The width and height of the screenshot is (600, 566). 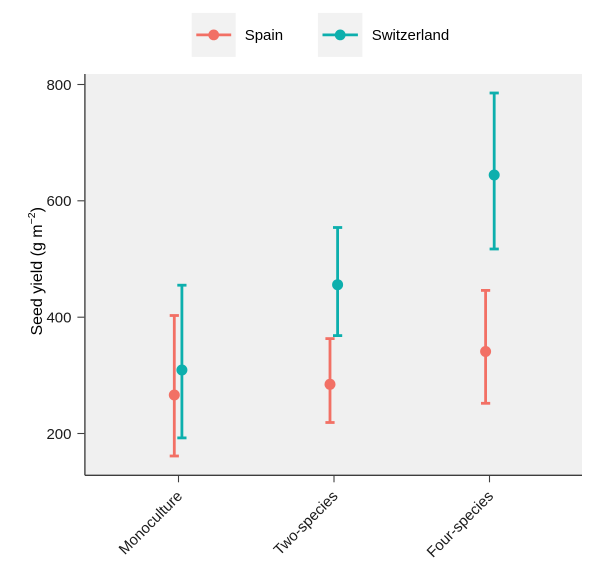 I want to click on svg-text: 400, so click(x=58, y=318).